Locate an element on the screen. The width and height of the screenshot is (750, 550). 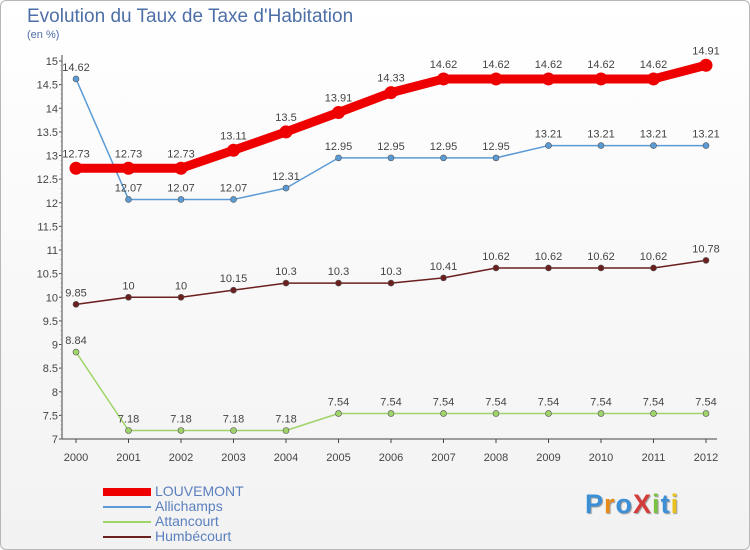
x-tick-label: 2002 is located at coordinates (181, 458).